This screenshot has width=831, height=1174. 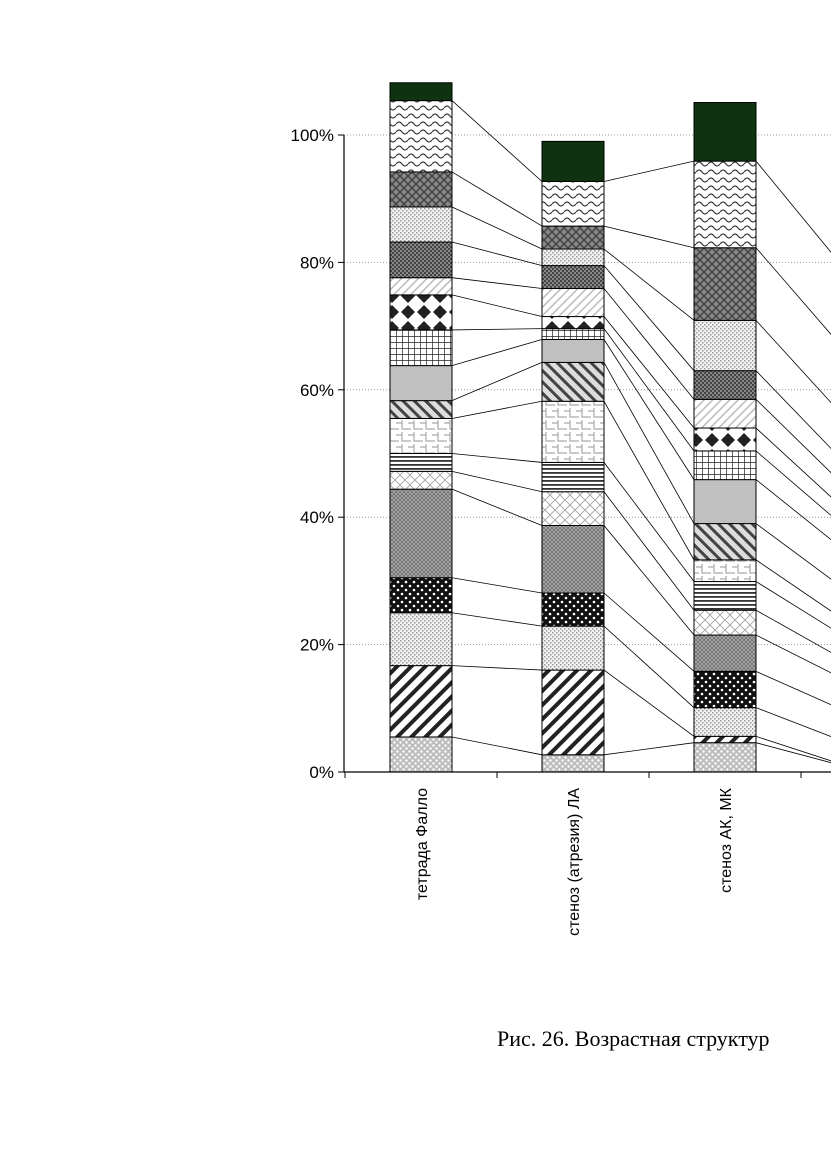 I want to click on category-label: стеноз АК, МК, so click(x=726, y=840).